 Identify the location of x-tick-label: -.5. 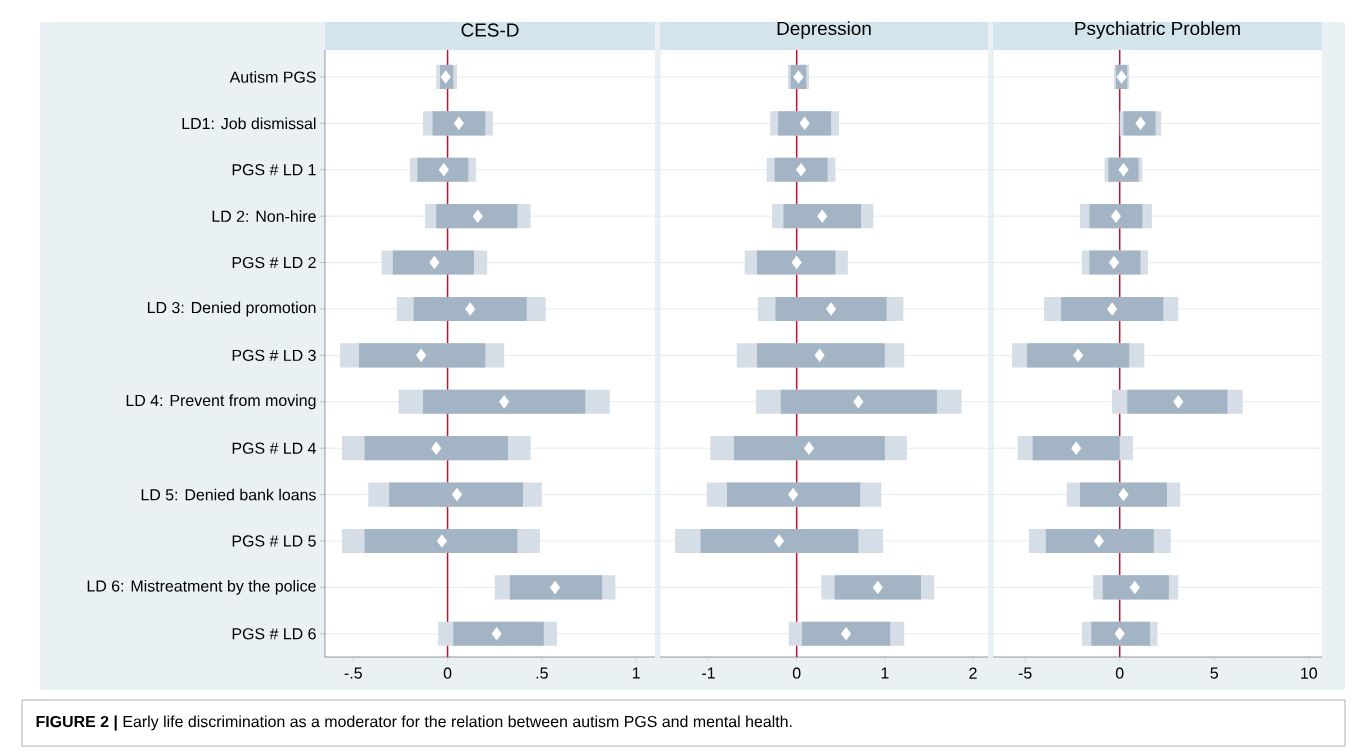
(353, 673).